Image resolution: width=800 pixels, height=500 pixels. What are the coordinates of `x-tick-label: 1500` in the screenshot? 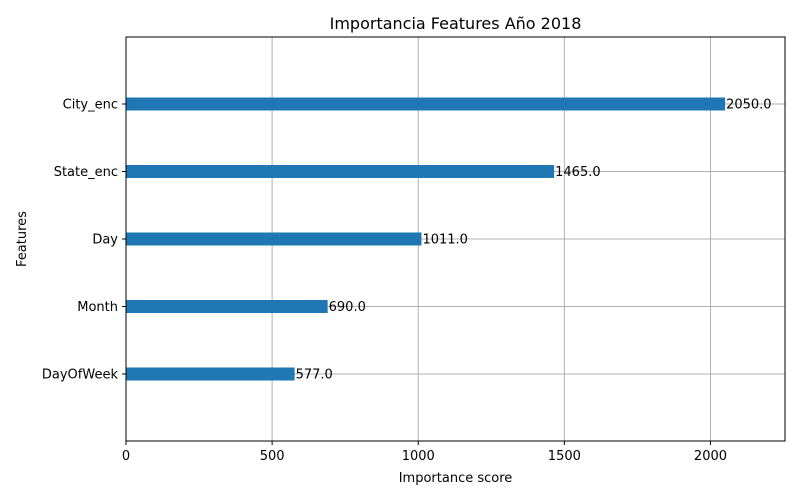 It's located at (564, 456).